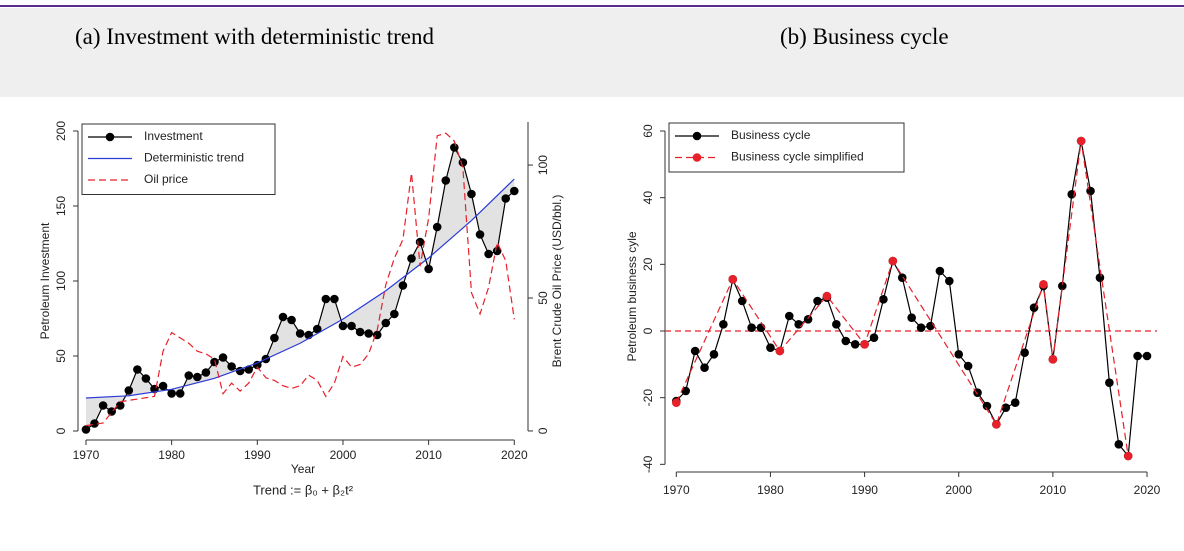 The image size is (1184, 551). What do you see at coordinates (864, 36) in the screenshot?
I see `caption: (b) Business cycle` at bounding box center [864, 36].